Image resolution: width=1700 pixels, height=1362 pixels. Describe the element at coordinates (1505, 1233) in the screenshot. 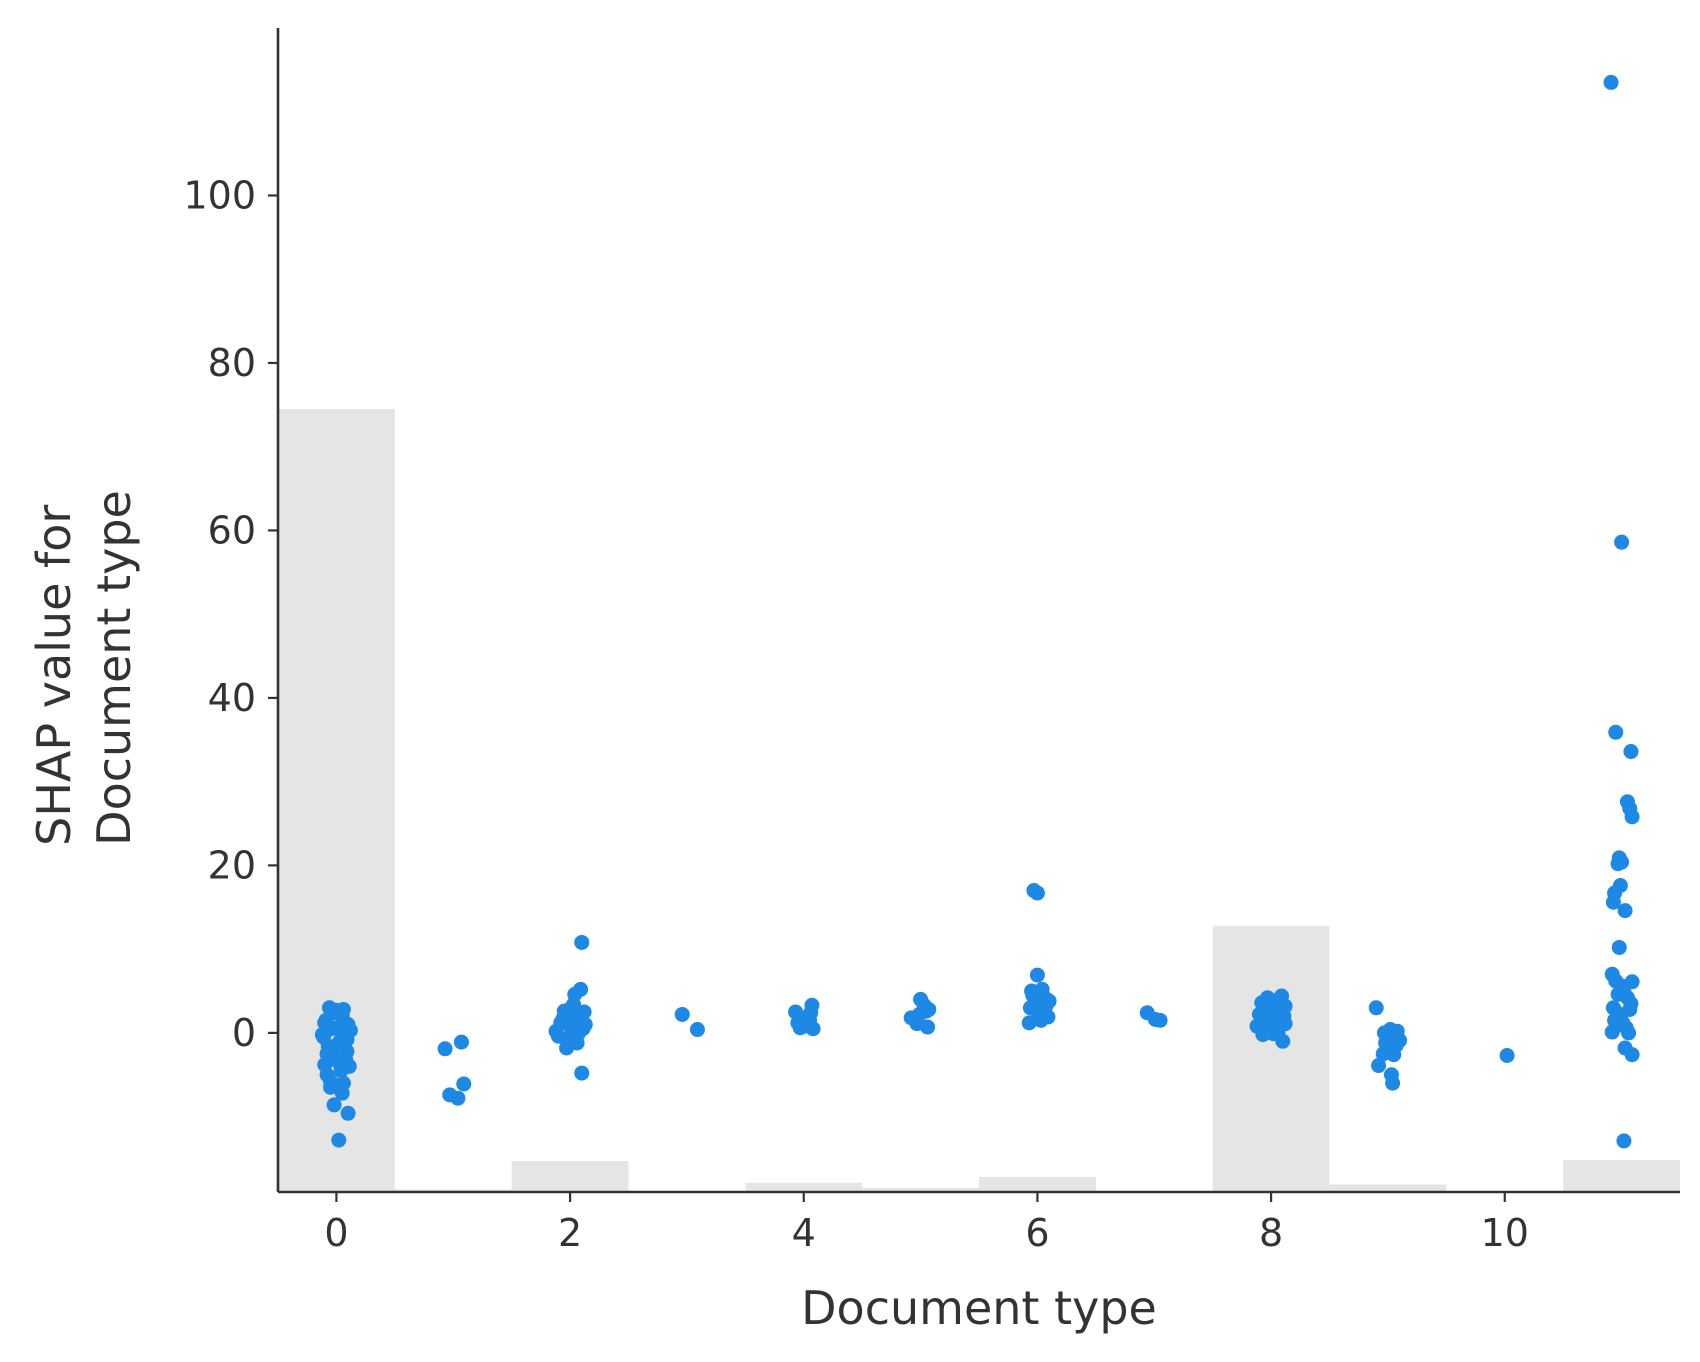

I see `x-tick-label: 10` at that location.